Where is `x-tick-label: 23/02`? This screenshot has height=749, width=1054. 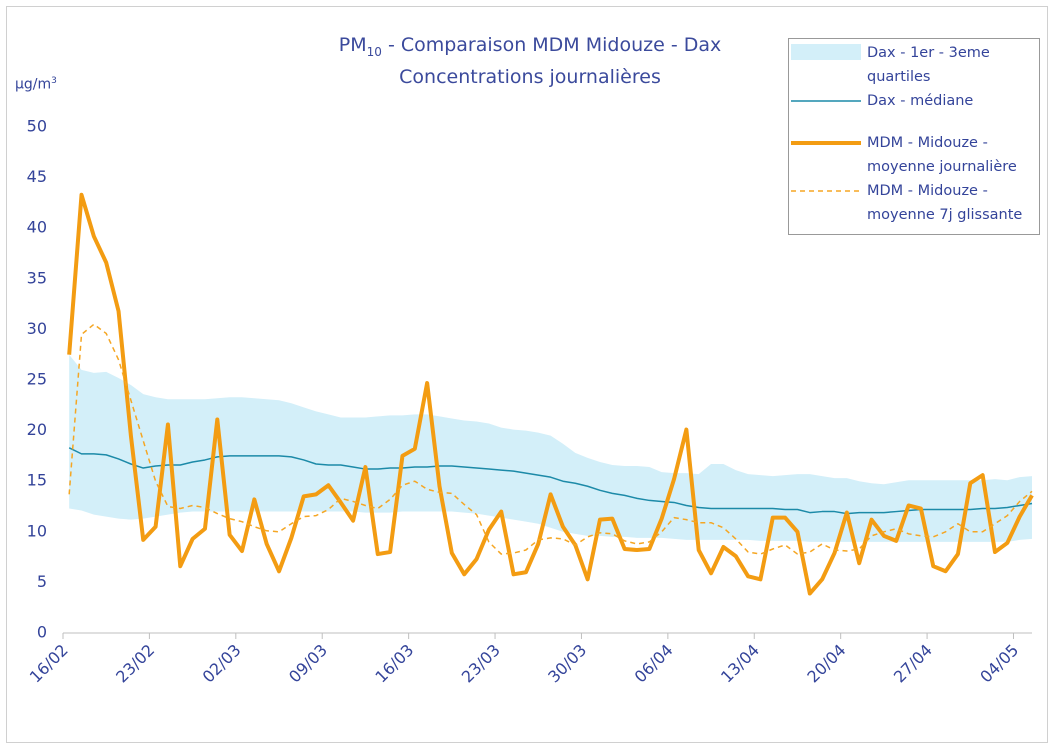 x-tick-label: 23/02 is located at coordinates (135, 663).